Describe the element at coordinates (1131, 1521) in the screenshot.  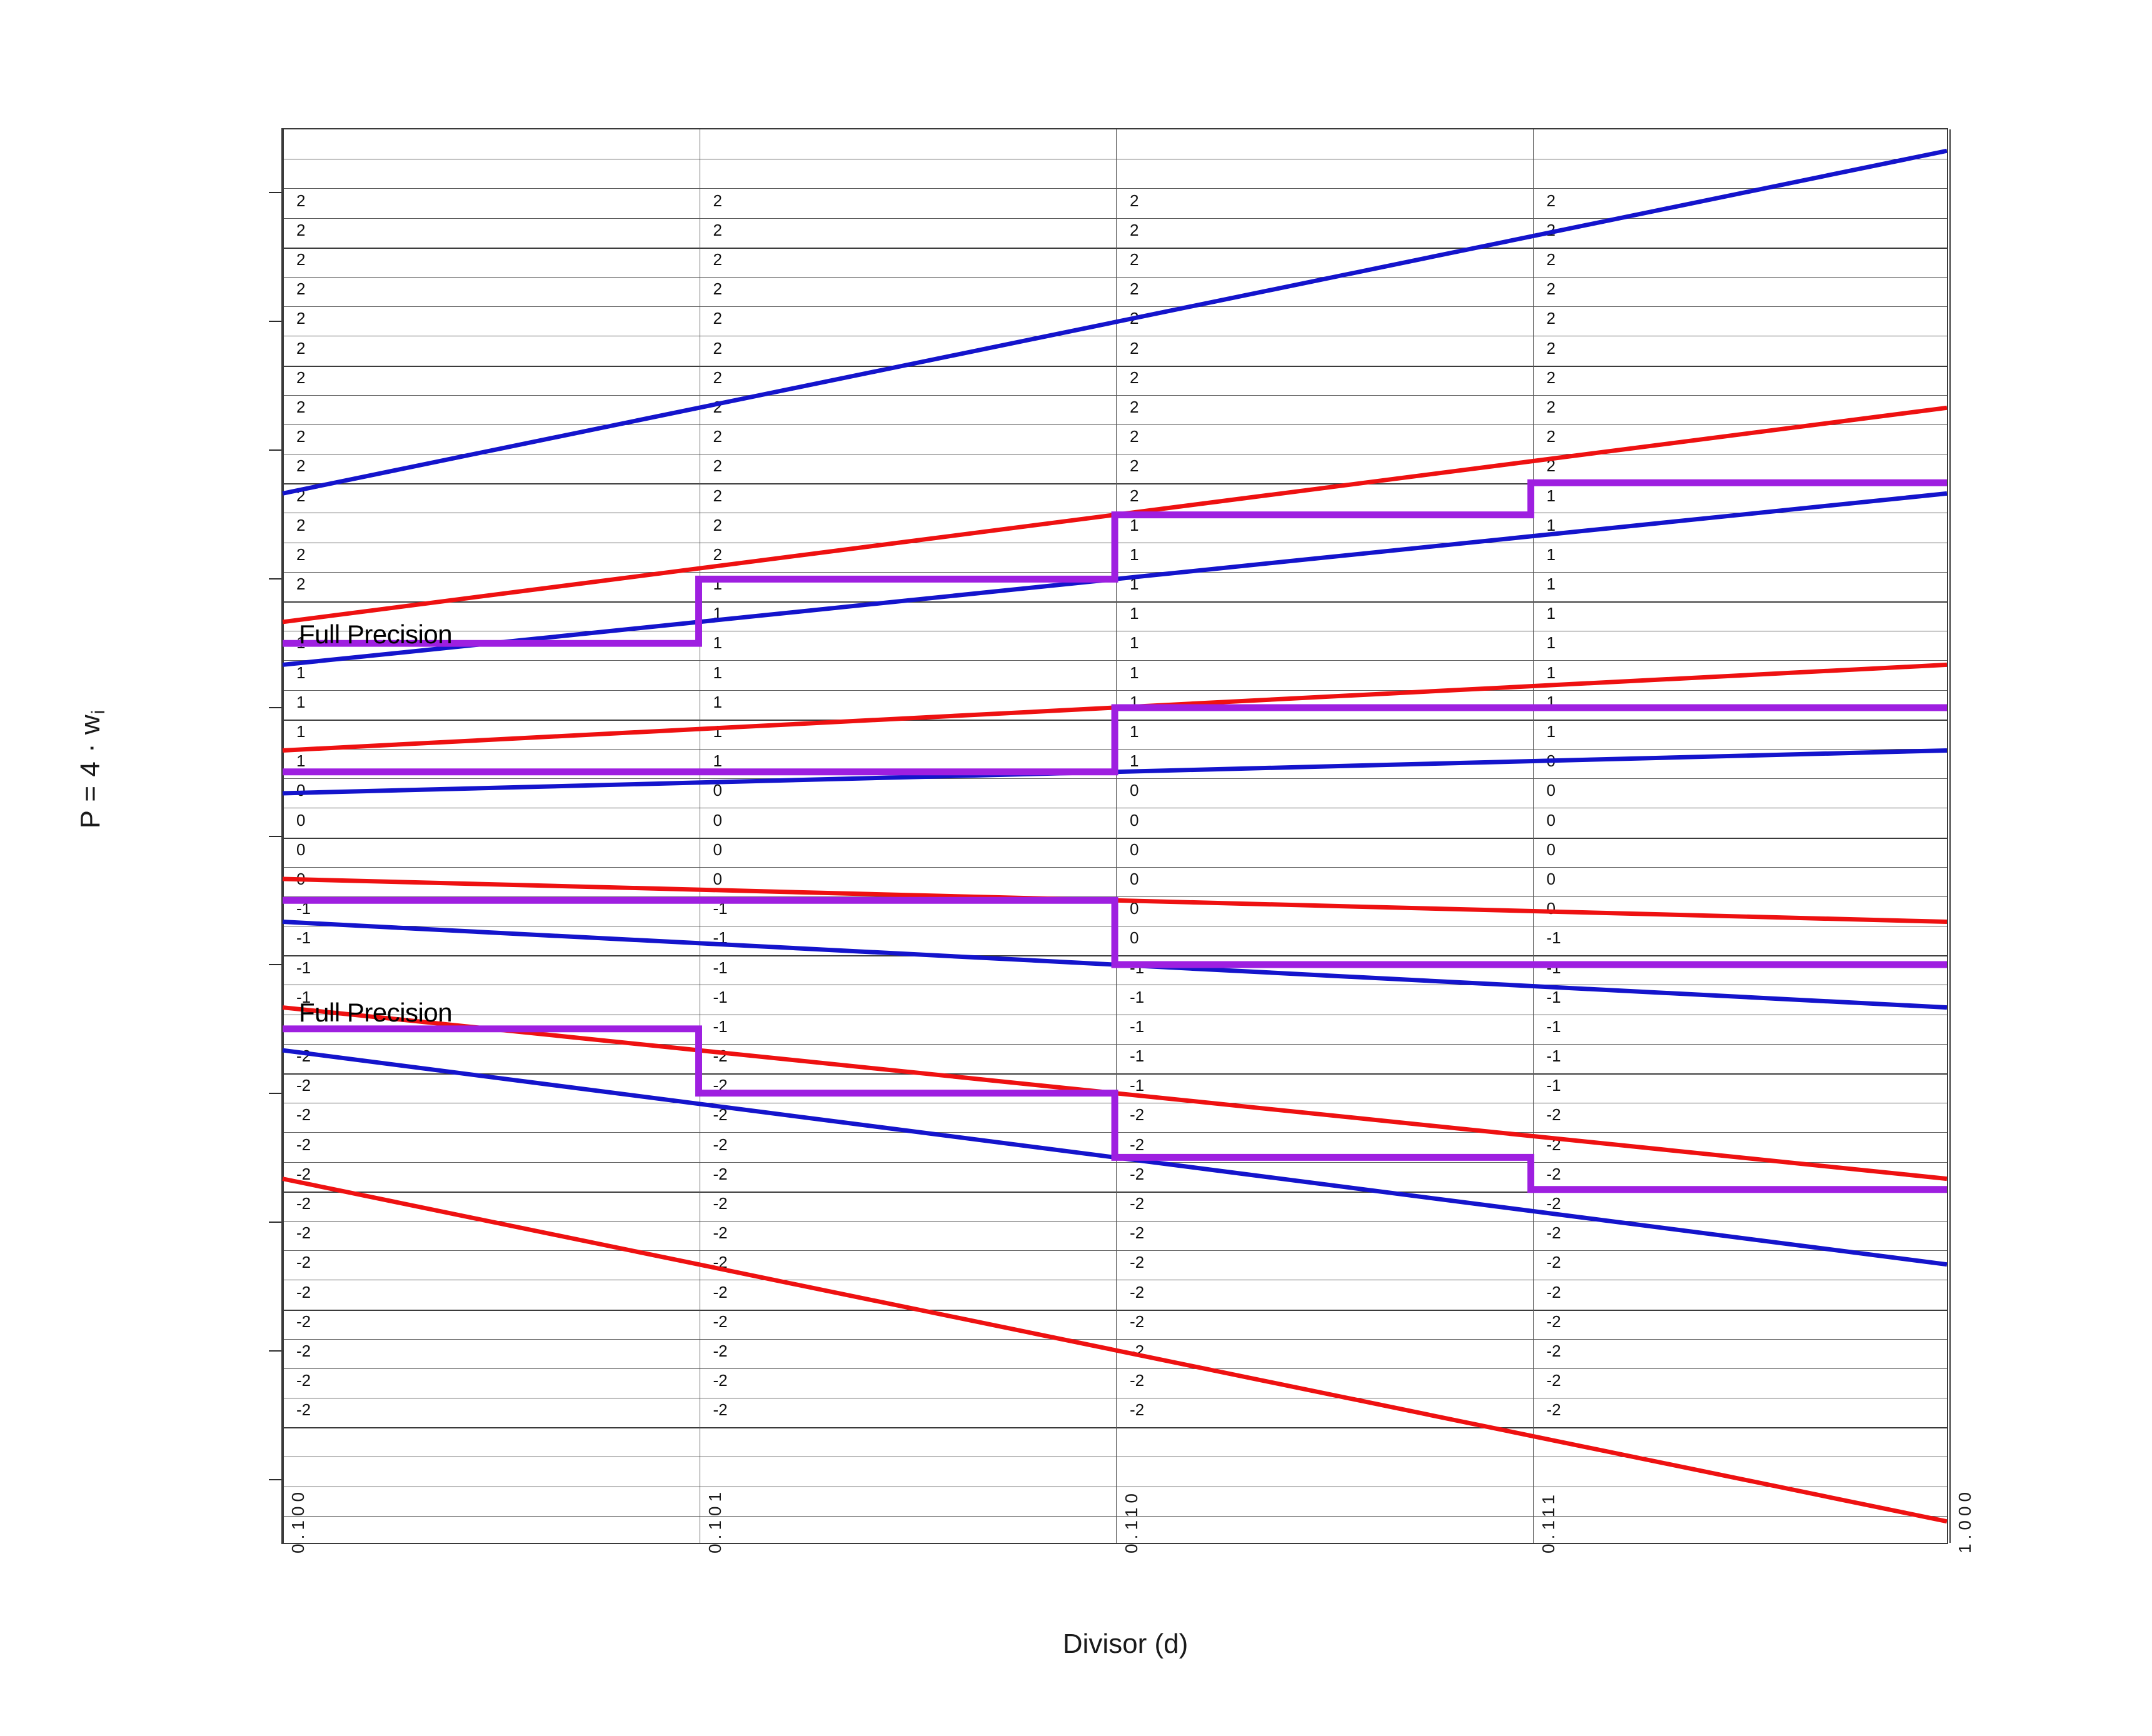
I see `x-tick-label: 0.110` at that location.